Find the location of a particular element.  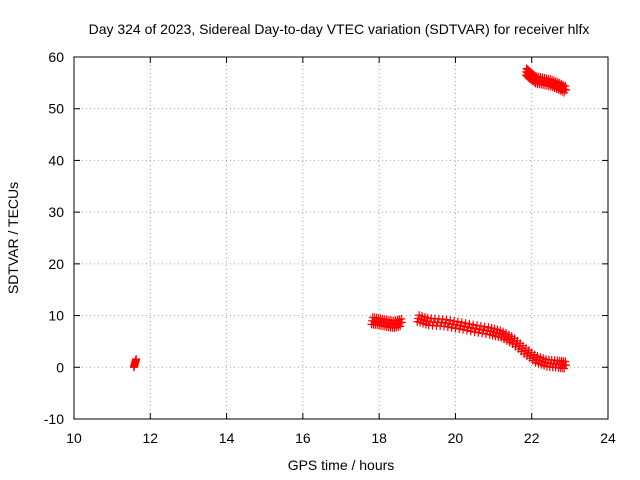

y-tick-label: 10 is located at coordinates (56, 316).